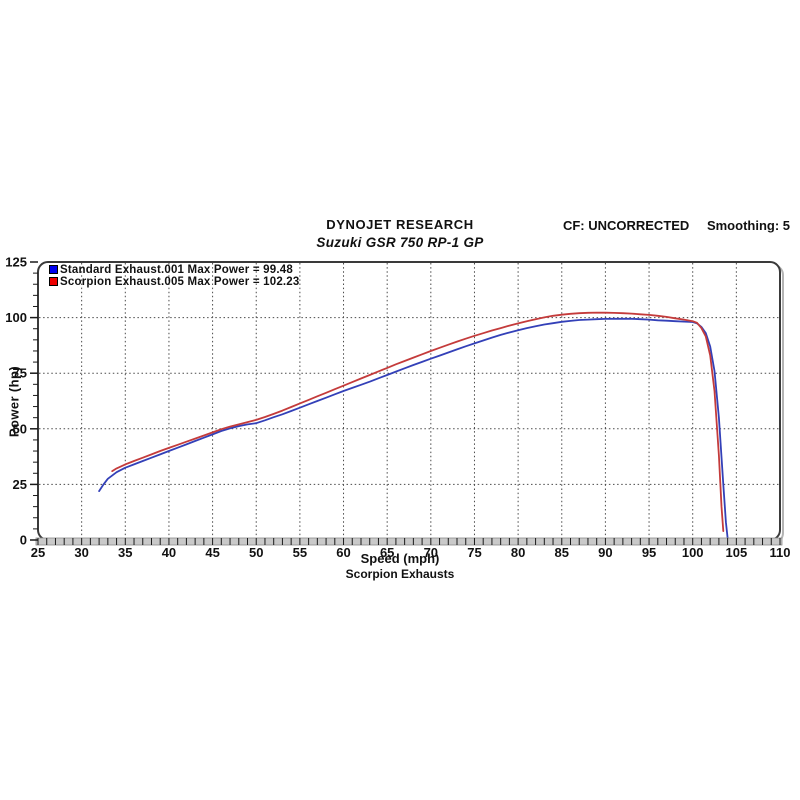  Describe the element at coordinates (16, 262) in the screenshot. I see `y-tick-label: 125` at that location.